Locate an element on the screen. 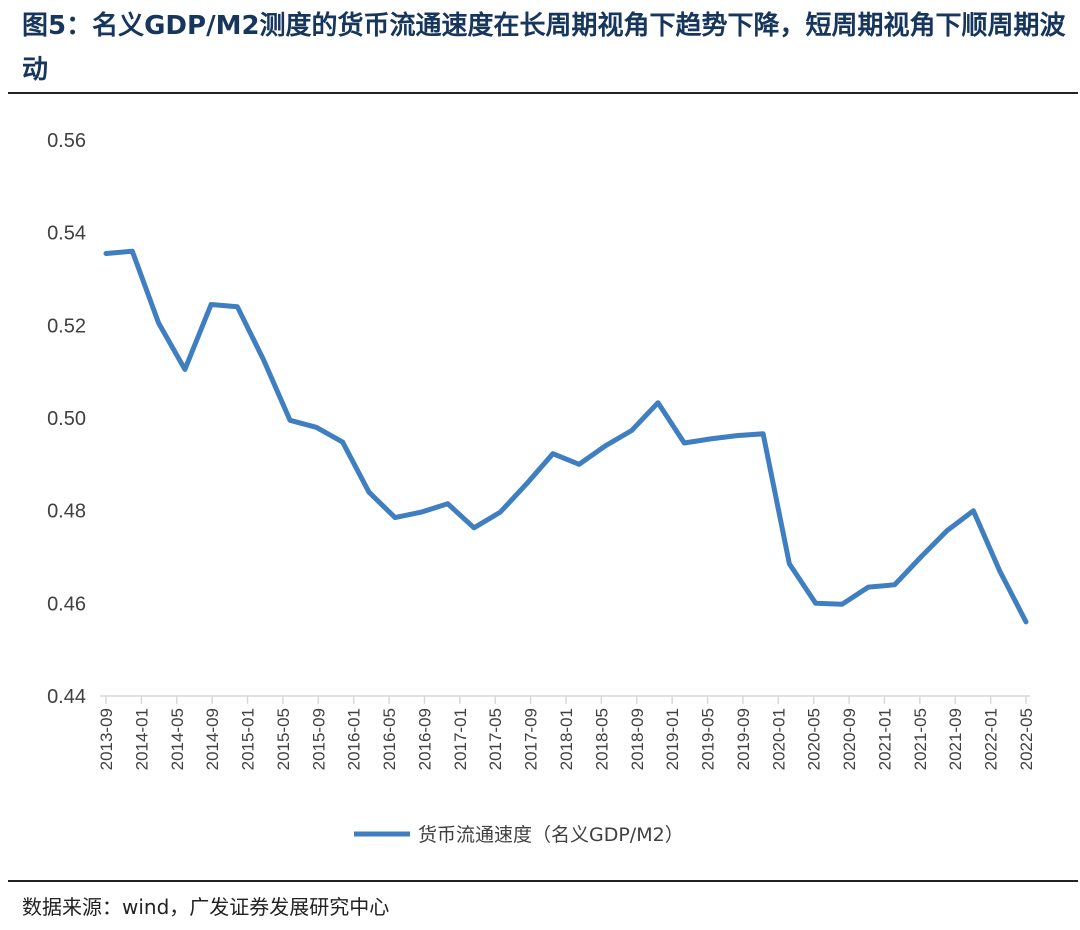 The height and width of the screenshot is (930, 1080). y-tick-label: 0.50 is located at coordinates (66, 419).